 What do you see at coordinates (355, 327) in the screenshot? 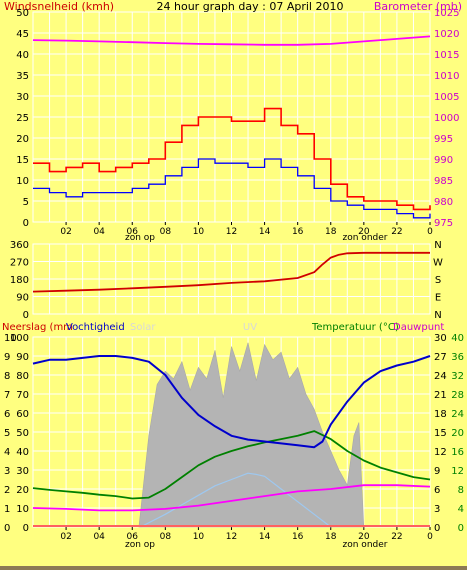
I see `temperature-axis-title: Temperatuur (°C)` at bounding box center [355, 327].